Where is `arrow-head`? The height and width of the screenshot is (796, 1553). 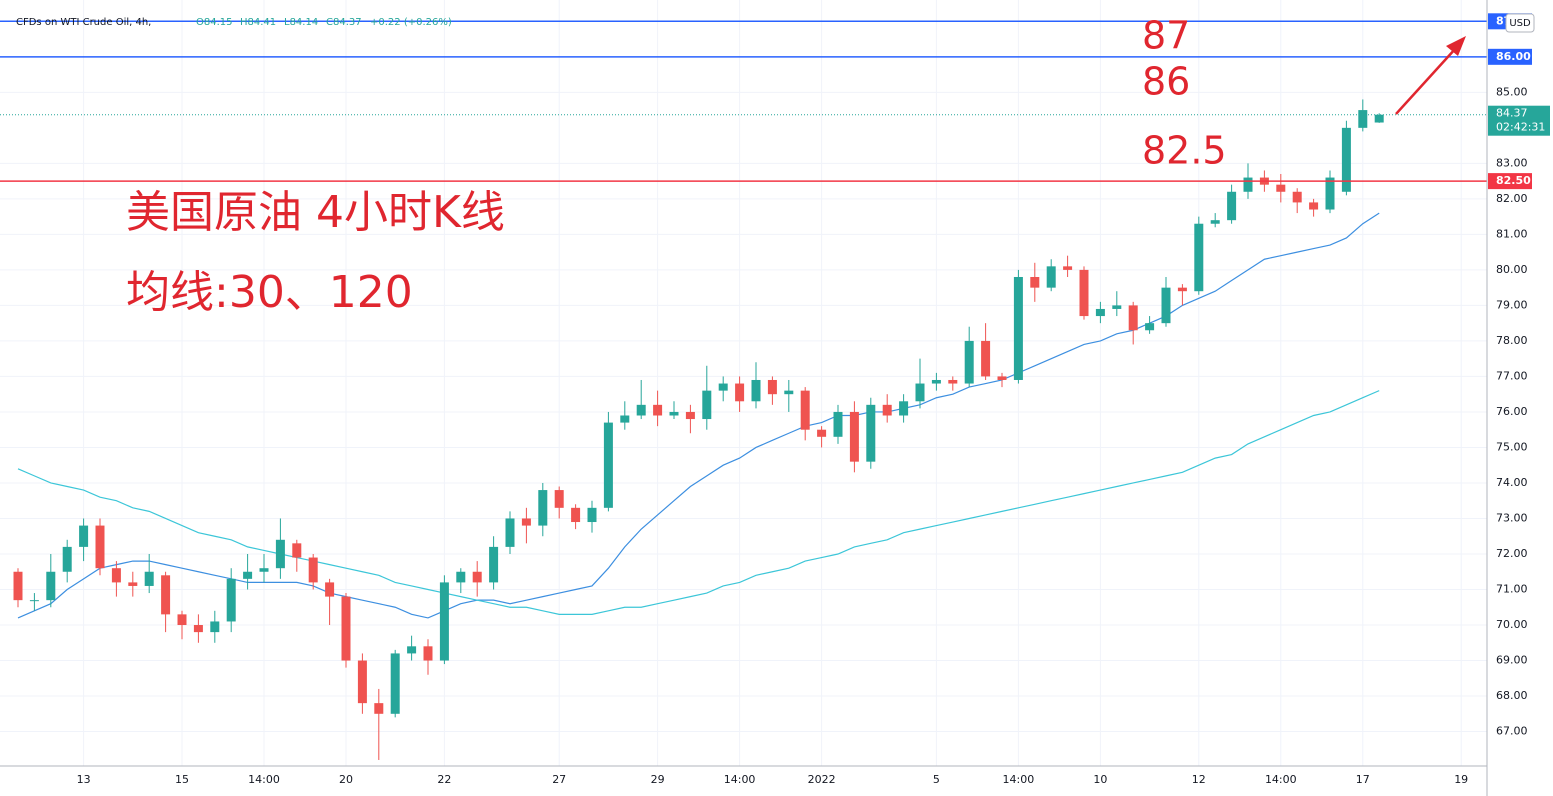 arrow-head is located at coordinates (1456, 46).